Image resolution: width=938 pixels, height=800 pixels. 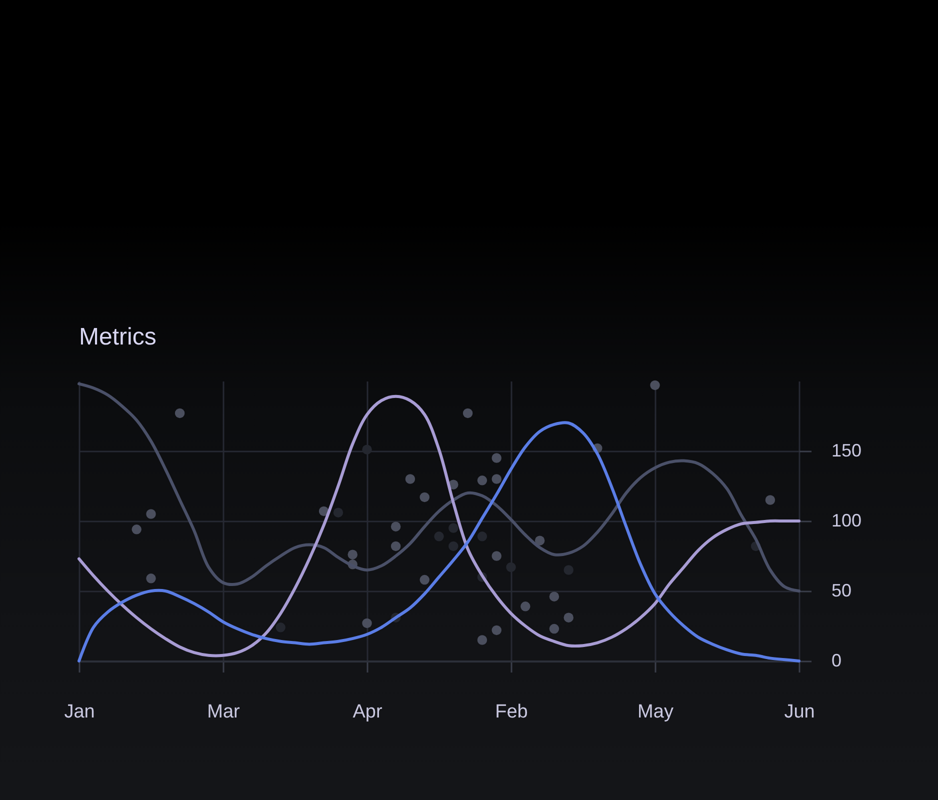 What do you see at coordinates (656, 712) in the screenshot?
I see `x-tick-label: May` at bounding box center [656, 712].